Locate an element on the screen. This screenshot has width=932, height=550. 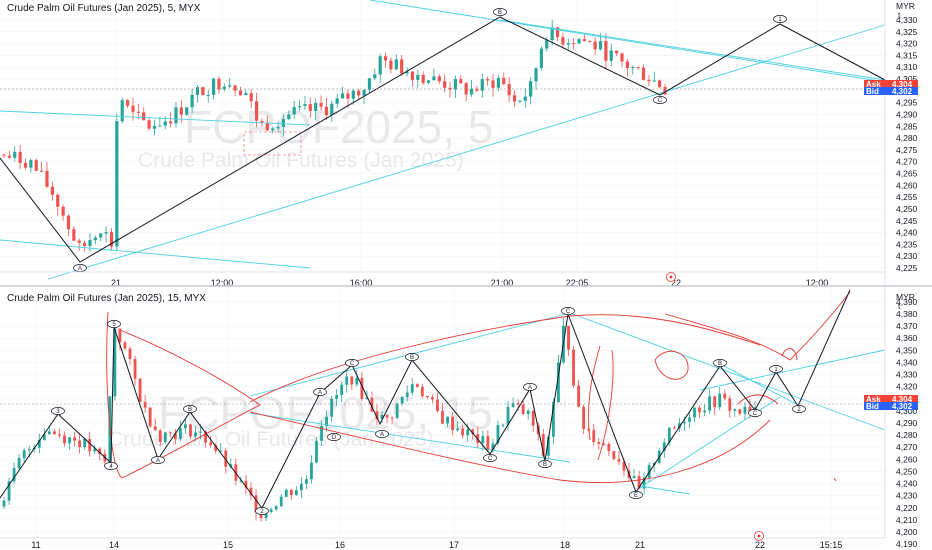
bottom-ask-value: 4,304 is located at coordinates (902, 399).